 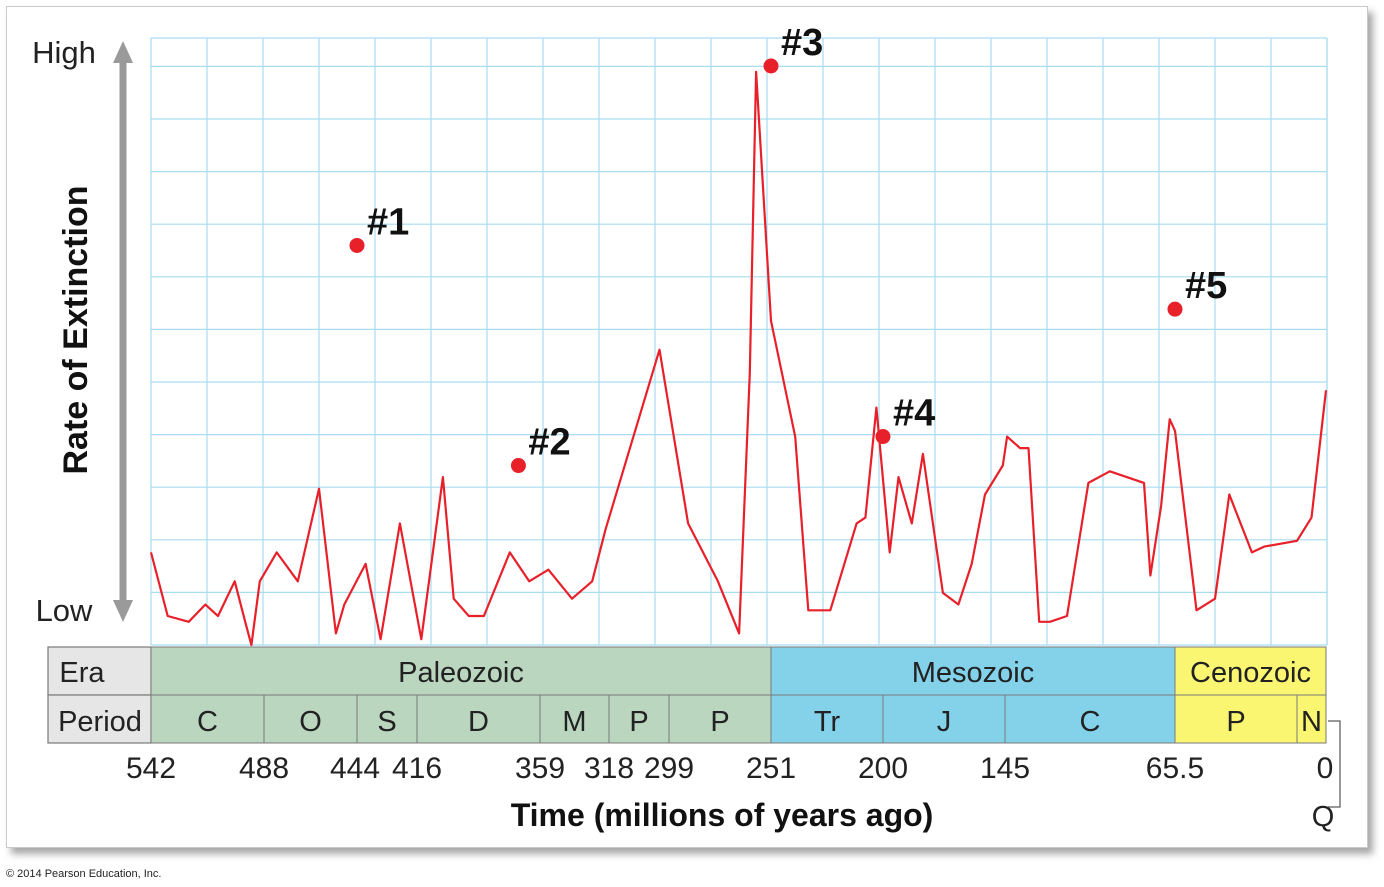 What do you see at coordinates (771, 768) in the screenshot?
I see `x-tick-label: 251` at bounding box center [771, 768].